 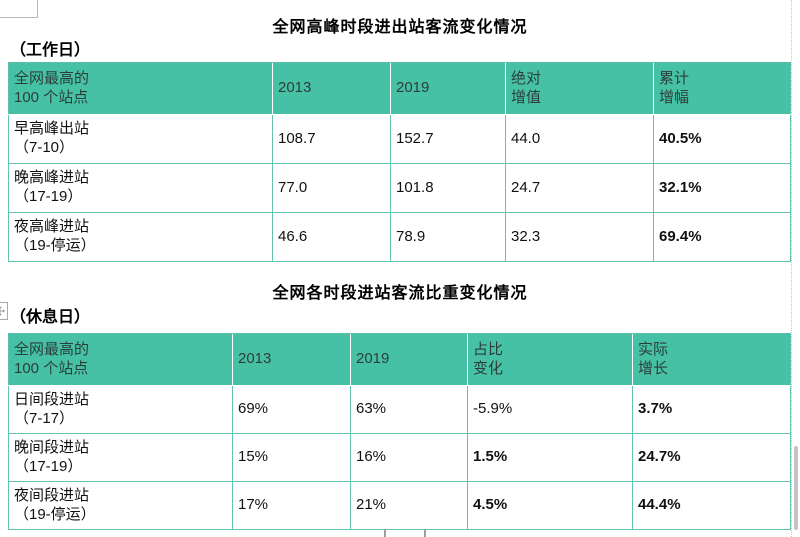 What do you see at coordinates (120, 409) in the screenshot?
I see `table-cell: 日间段进站 （7-17）` at bounding box center [120, 409].